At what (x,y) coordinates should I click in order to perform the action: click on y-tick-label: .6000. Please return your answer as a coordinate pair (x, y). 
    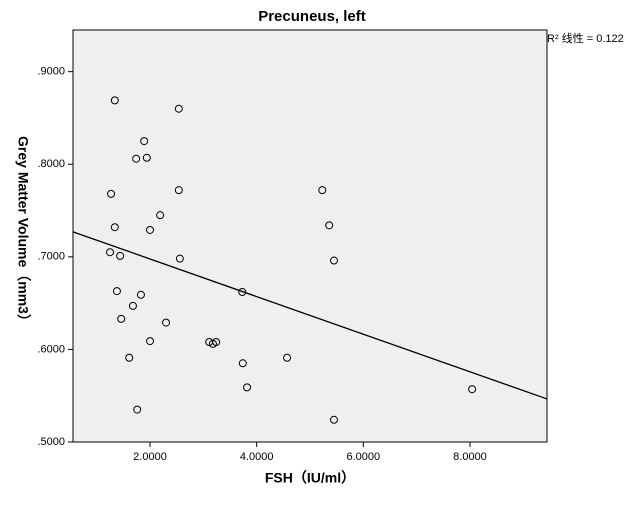
    Looking at the image, I should click on (51, 349).